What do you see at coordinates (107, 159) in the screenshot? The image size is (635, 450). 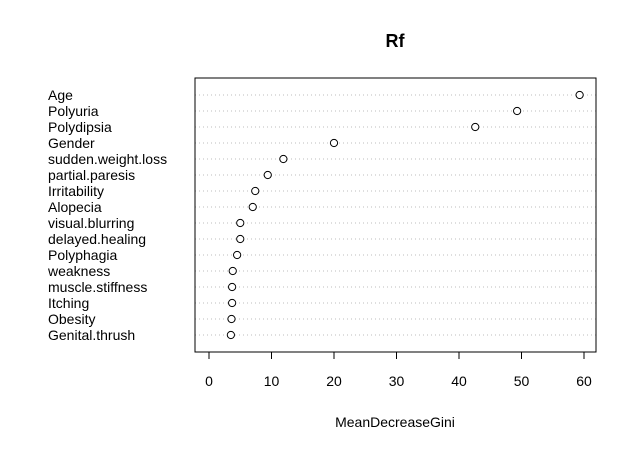 I see `category-label: sudden.weight.loss` at bounding box center [107, 159].